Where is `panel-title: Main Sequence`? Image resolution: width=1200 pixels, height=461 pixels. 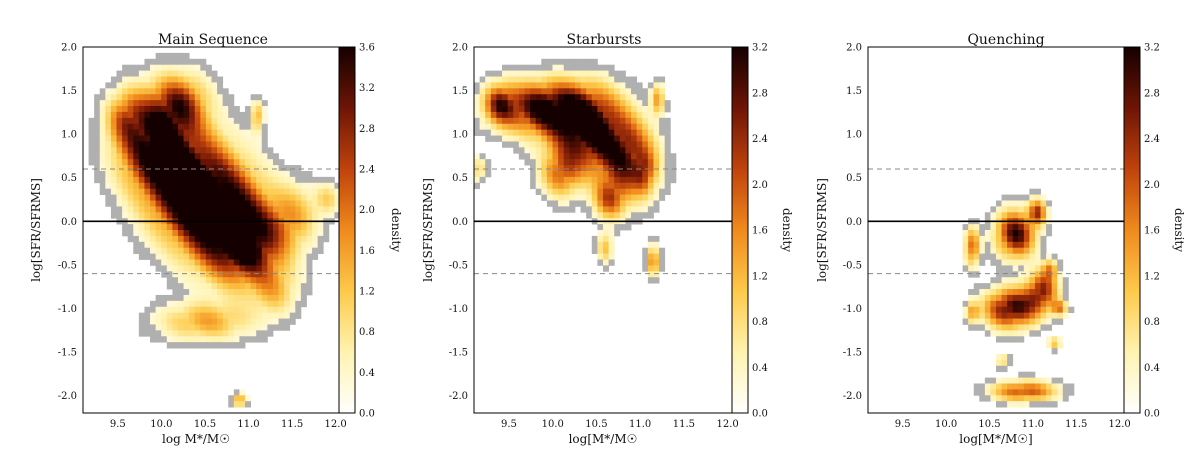 panel-title: Main Sequence is located at coordinates (213, 40).